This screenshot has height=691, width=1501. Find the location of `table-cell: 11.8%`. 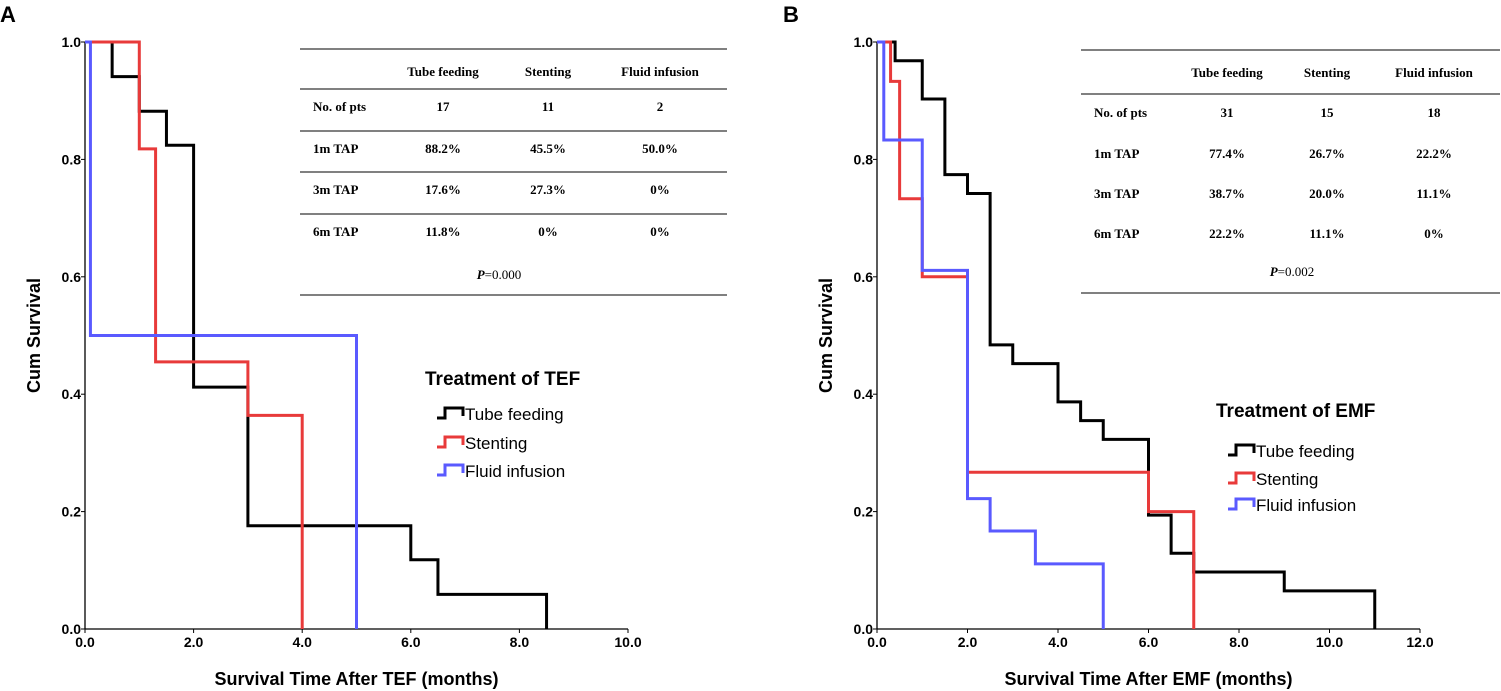

table-cell: 11.8% is located at coordinates (442, 231).